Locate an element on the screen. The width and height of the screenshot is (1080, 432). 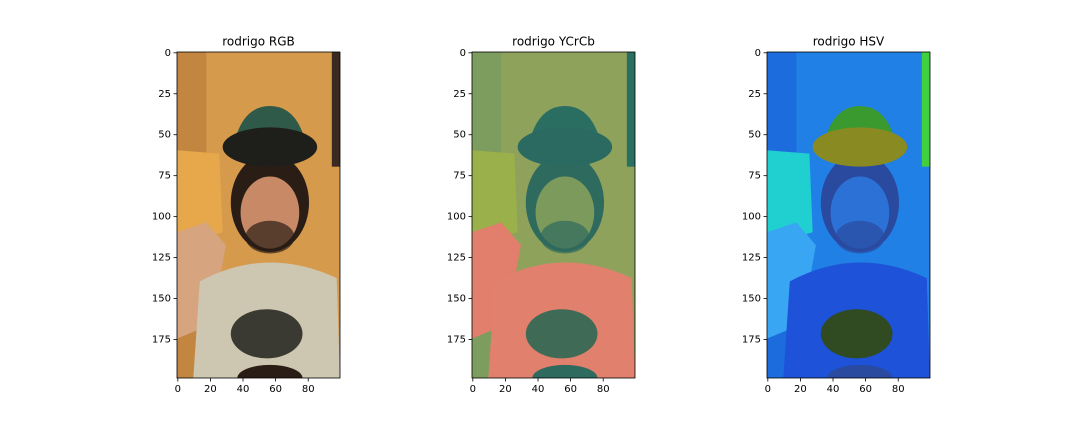
subplot-title: rodrigo HSV is located at coordinates (849, 42).